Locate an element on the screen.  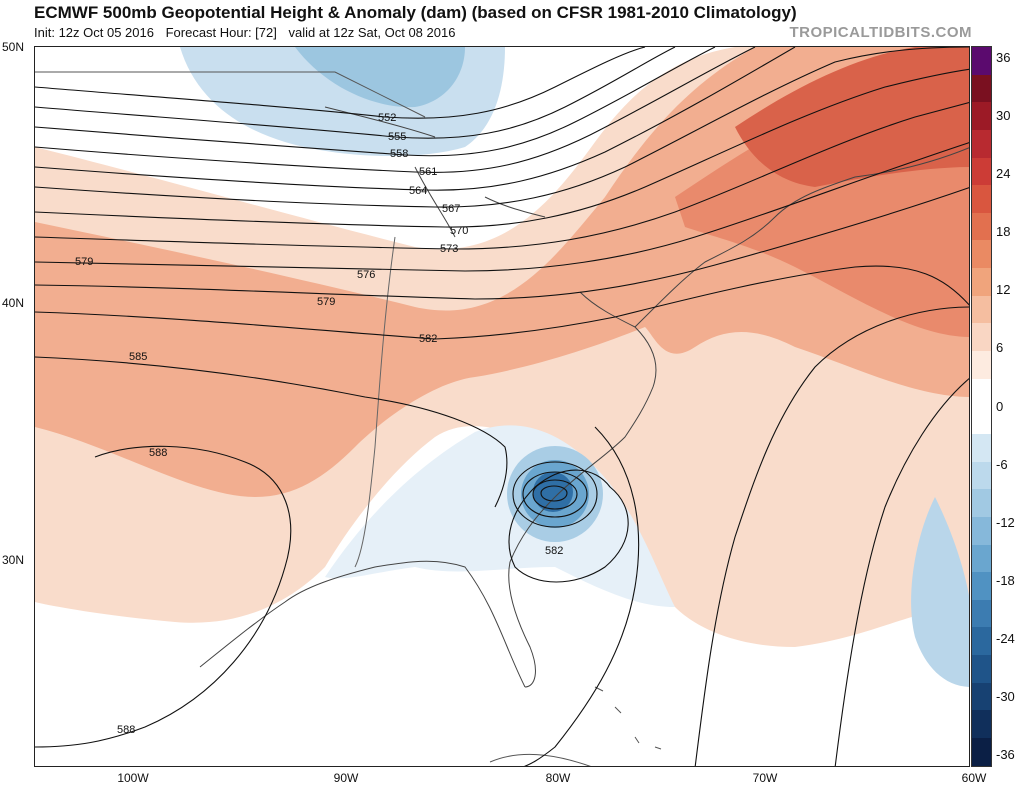
contour-label: 567 is located at coordinates (451, 209).